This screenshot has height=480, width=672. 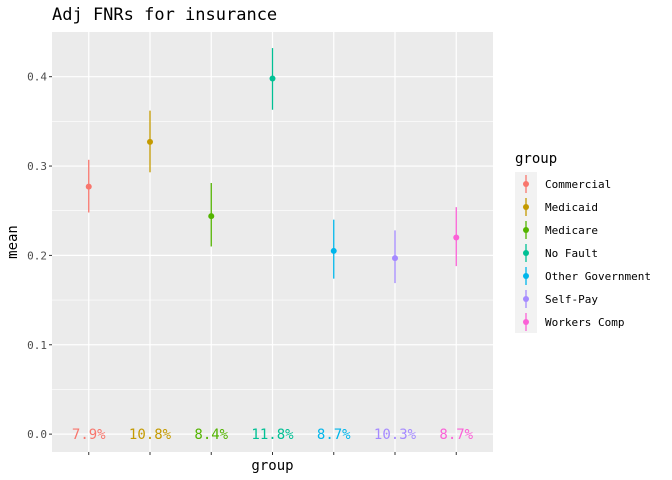 What do you see at coordinates (536, 159) in the screenshot?
I see `legend-title: group` at bounding box center [536, 159].